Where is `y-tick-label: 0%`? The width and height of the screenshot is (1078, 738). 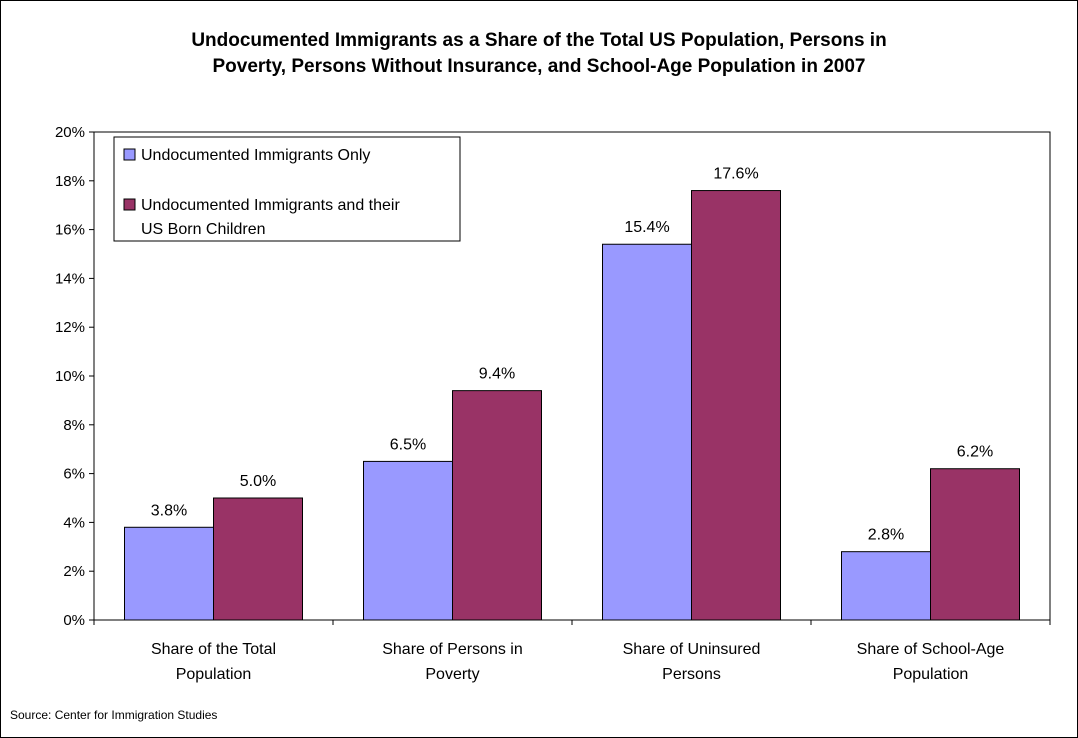 y-tick-label: 0% is located at coordinates (74, 620).